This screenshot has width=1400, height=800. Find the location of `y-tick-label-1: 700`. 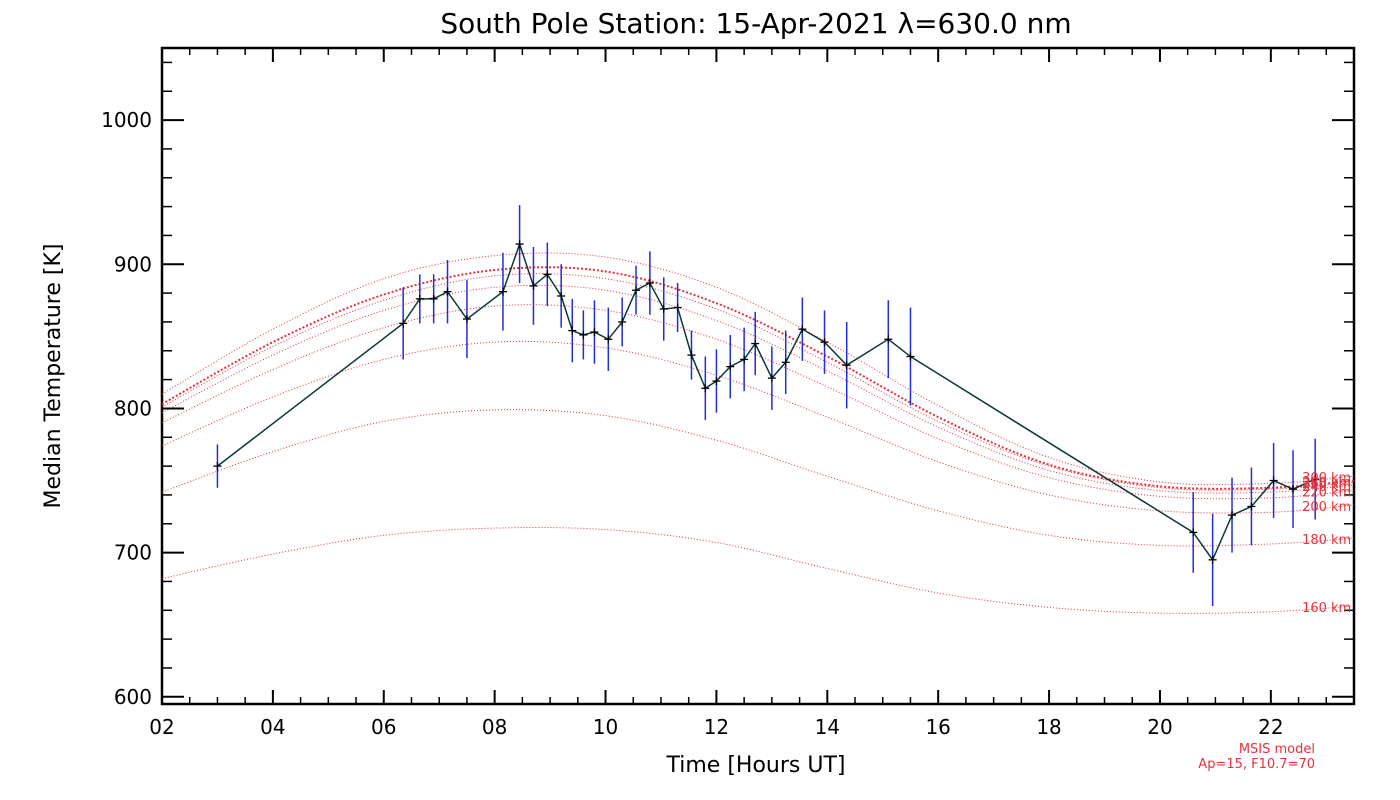

y-tick-label-1: 700 is located at coordinates (133, 553).